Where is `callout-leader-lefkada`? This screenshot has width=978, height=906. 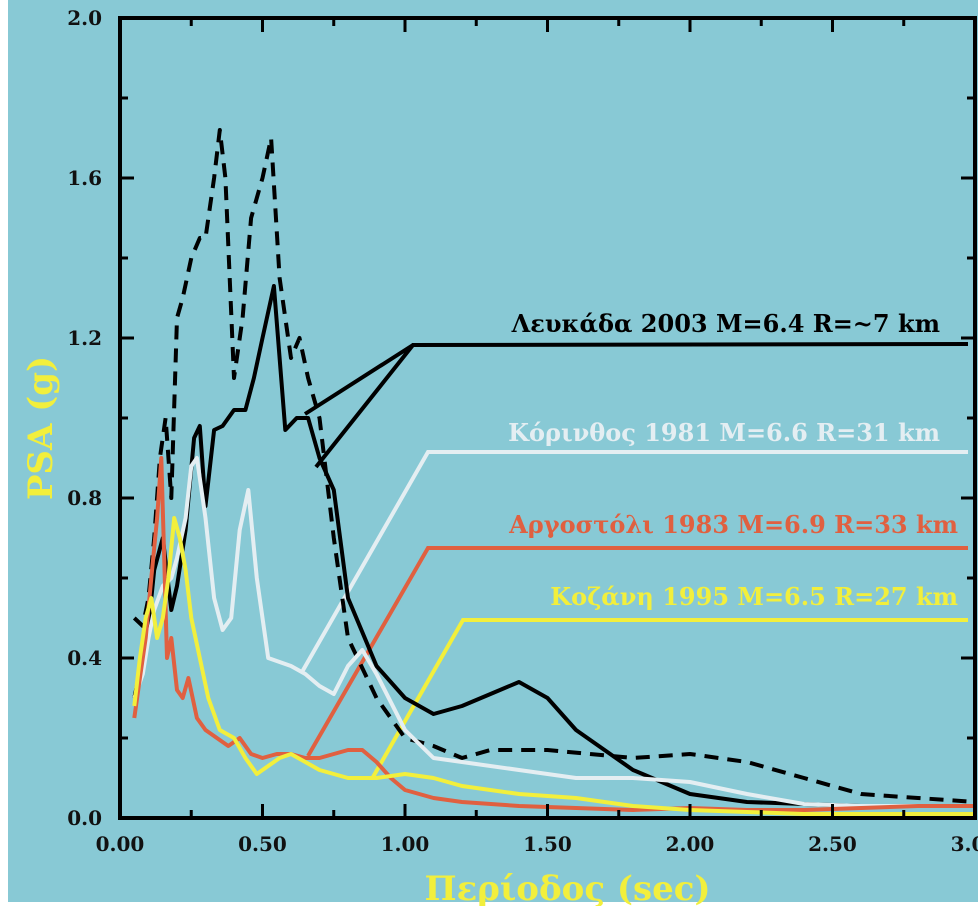
callout-leader-lefkada is located at coordinates (636, 405).